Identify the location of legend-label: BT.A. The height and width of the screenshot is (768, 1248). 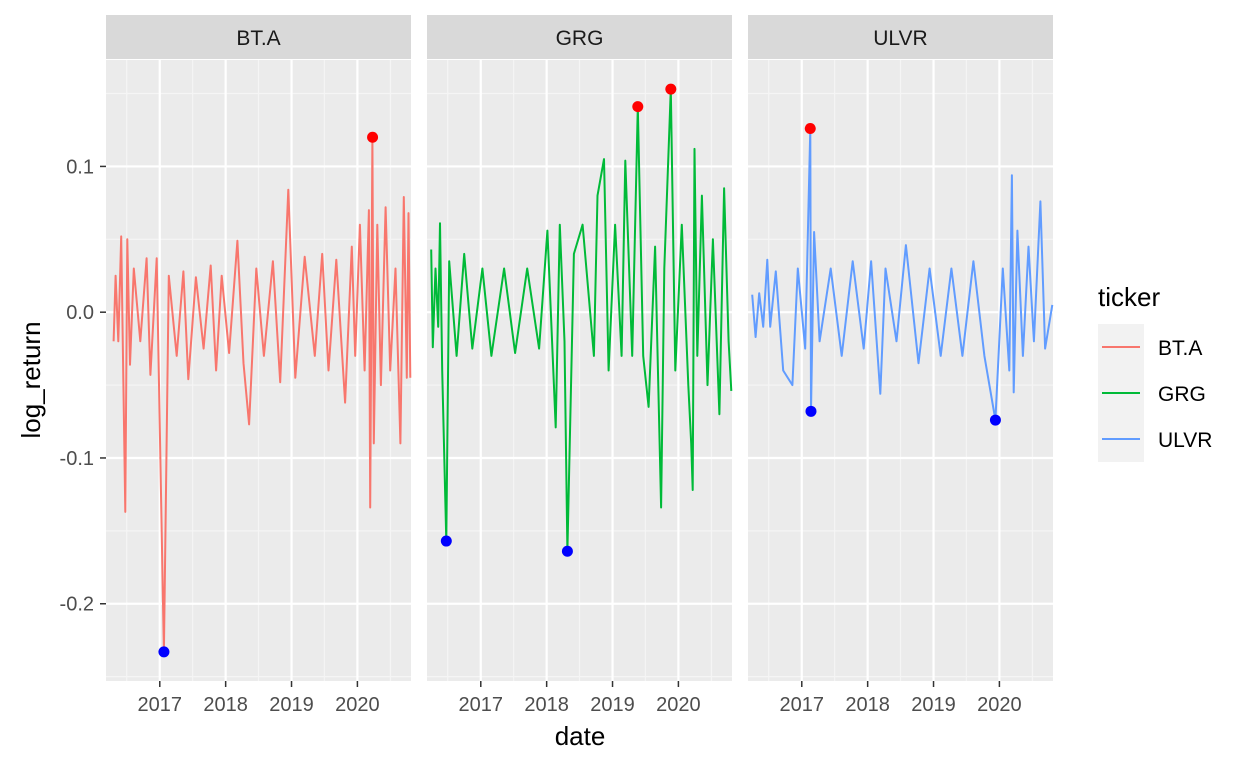
(1180, 348).